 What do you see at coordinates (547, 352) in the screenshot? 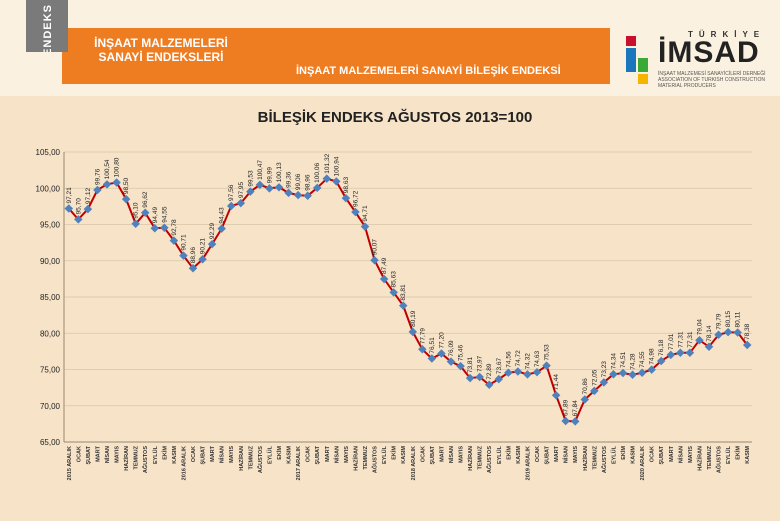
I see `data-label: 75,53` at bounding box center [547, 352].